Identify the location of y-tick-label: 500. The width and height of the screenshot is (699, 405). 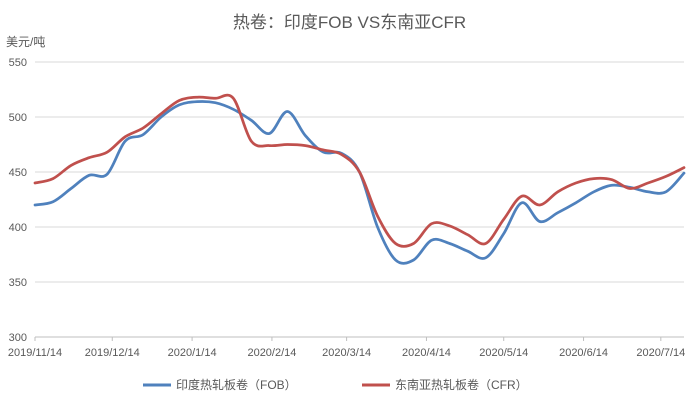
(18, 118).